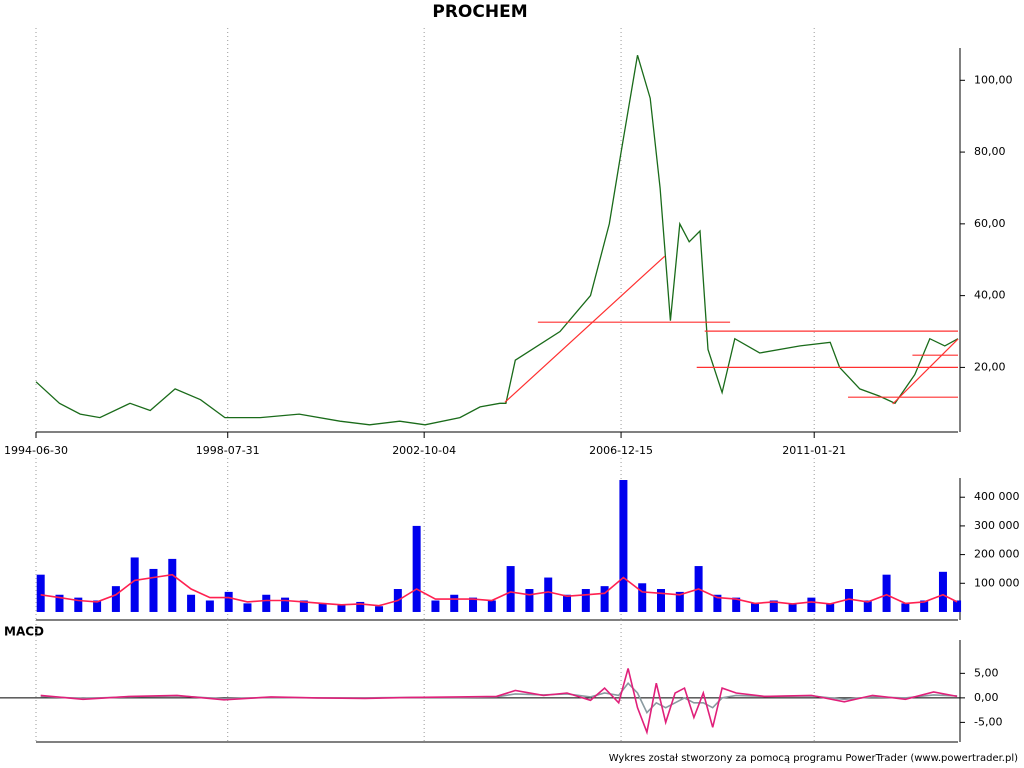 This screenshot has height=768, width=1024. Describe the element at coordinates (986, 672) in the screenshot. I see `y-tick-label: 5,00` at that location.